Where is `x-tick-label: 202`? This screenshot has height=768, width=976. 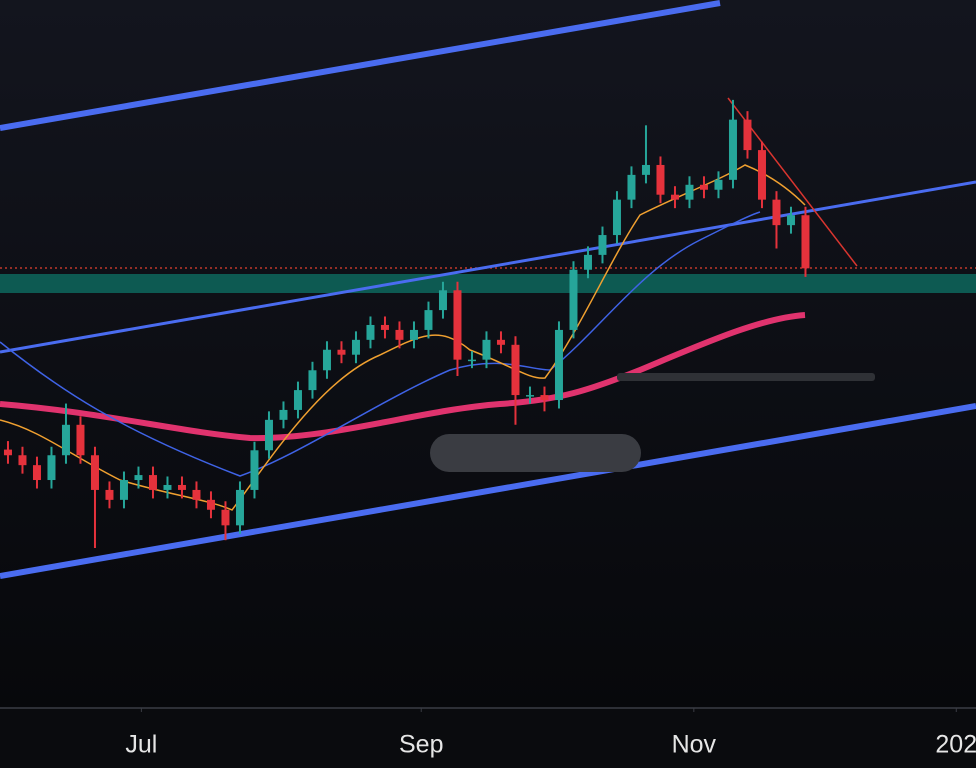 x-tick-label: 202 is located at coordinates (955, 745).